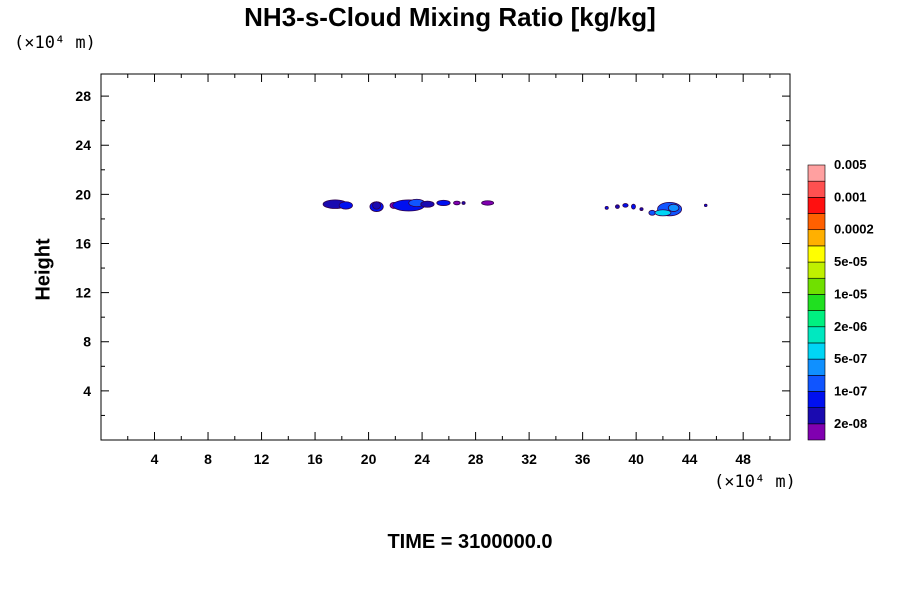 Image resolution: width=900 pixels, height=600 pixels. What do you see at coordinates (850, 358) in the screenshot?
I see `colorbar-label-2: 5e-07` at bounding box center [850, 358].